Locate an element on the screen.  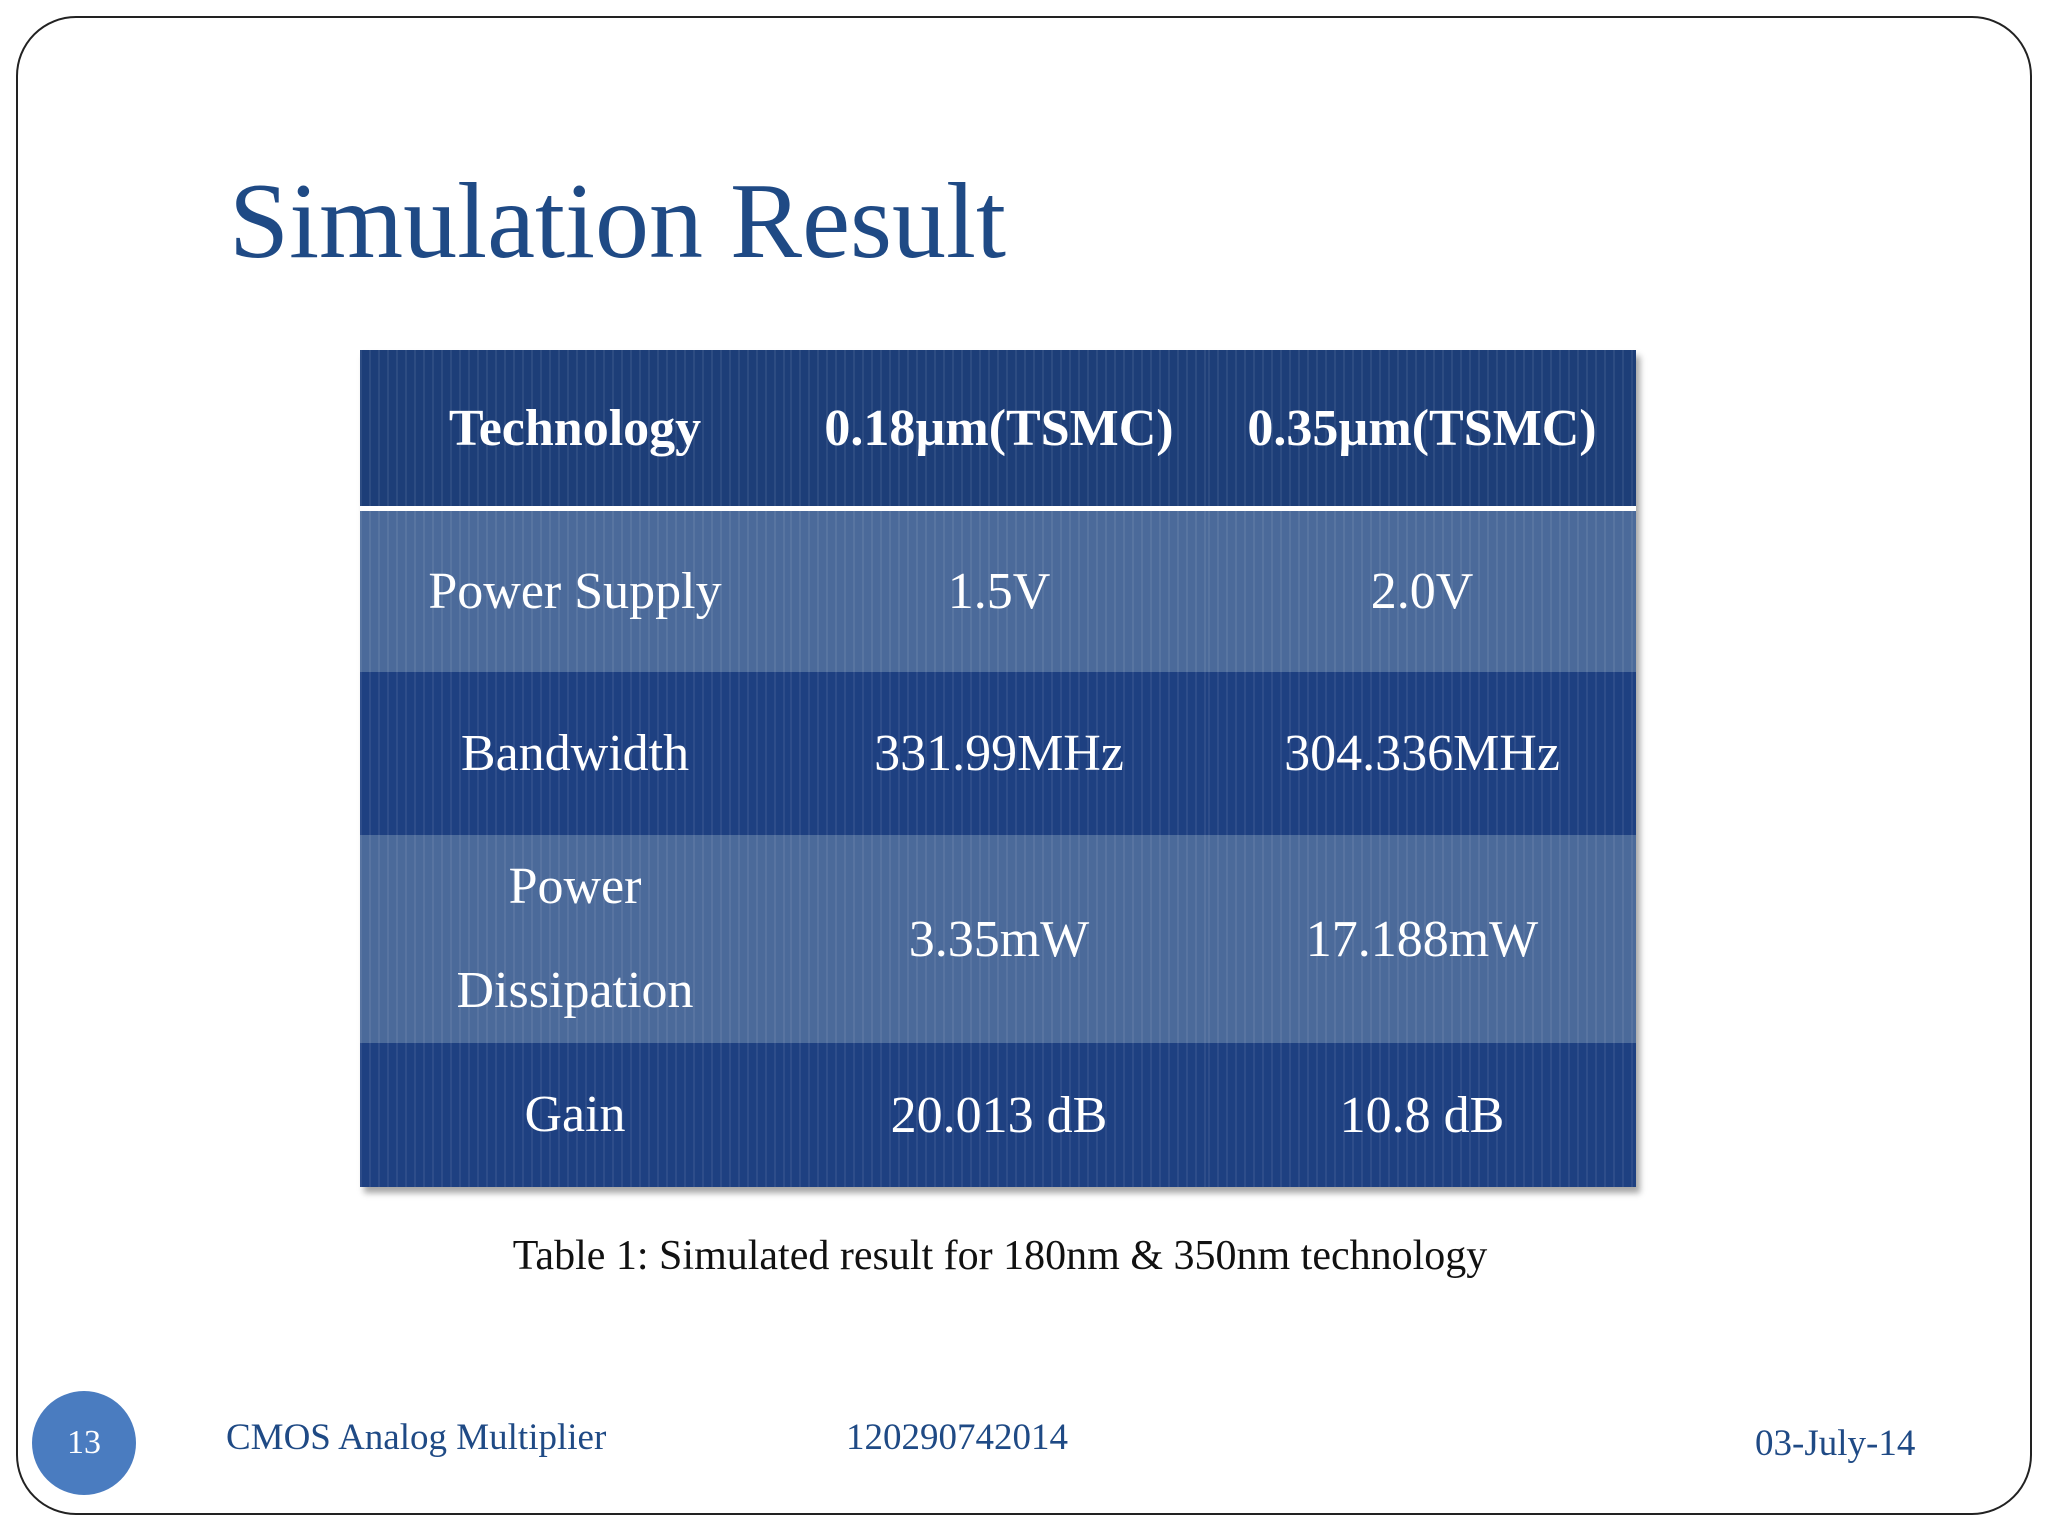
table-row: Bandwidth 331.99MHz 304.336MHz is located at coordinates (998, 753).